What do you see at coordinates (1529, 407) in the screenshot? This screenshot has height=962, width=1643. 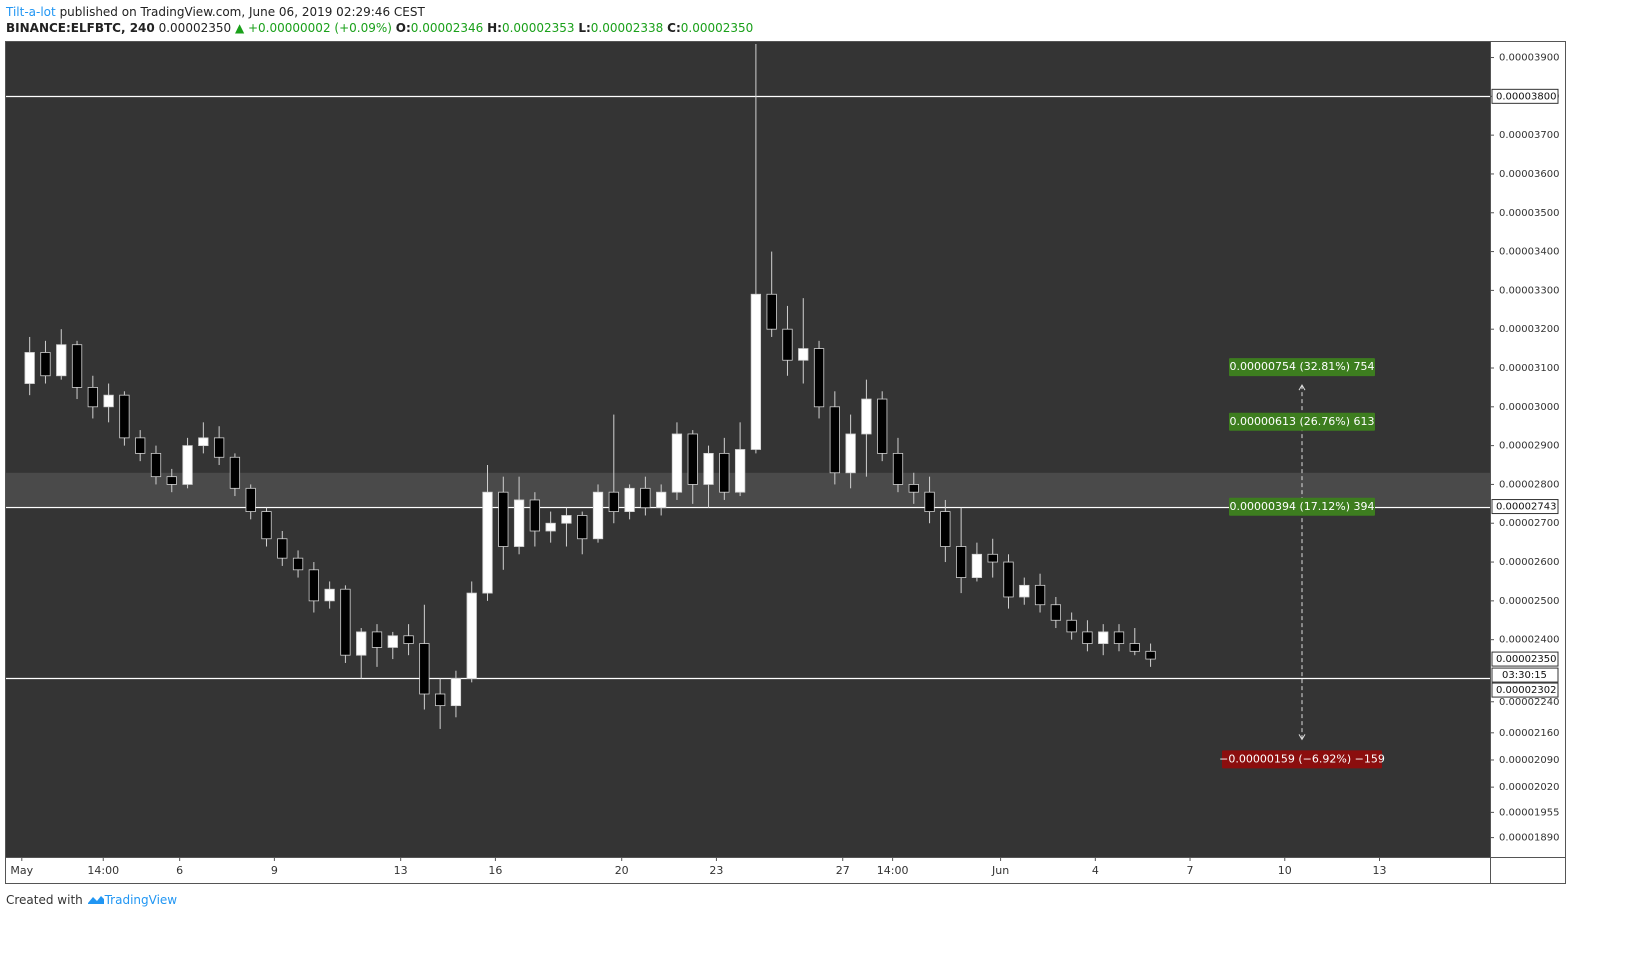 I see `y-tick-label: 0.00003000` at bounding box center [1529, 407].